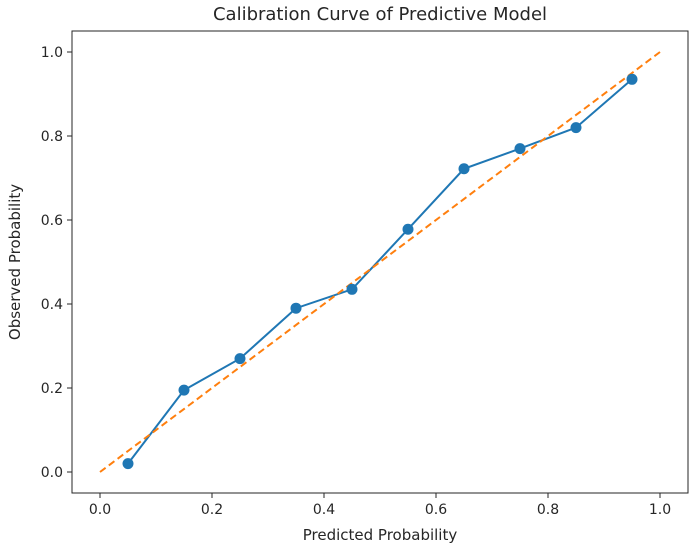 Image resolution: width=700 pixels, height=549 pixels. Describe the element at coordinates (380, 14) in the screenshot. I see `chart-title: Calibration Curve of Predictive Model` at that location.